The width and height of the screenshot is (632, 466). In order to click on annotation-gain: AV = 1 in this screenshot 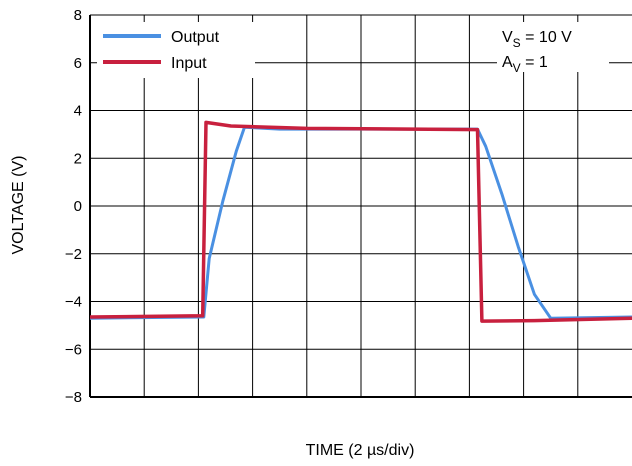, I will do `click(525, 64)`.